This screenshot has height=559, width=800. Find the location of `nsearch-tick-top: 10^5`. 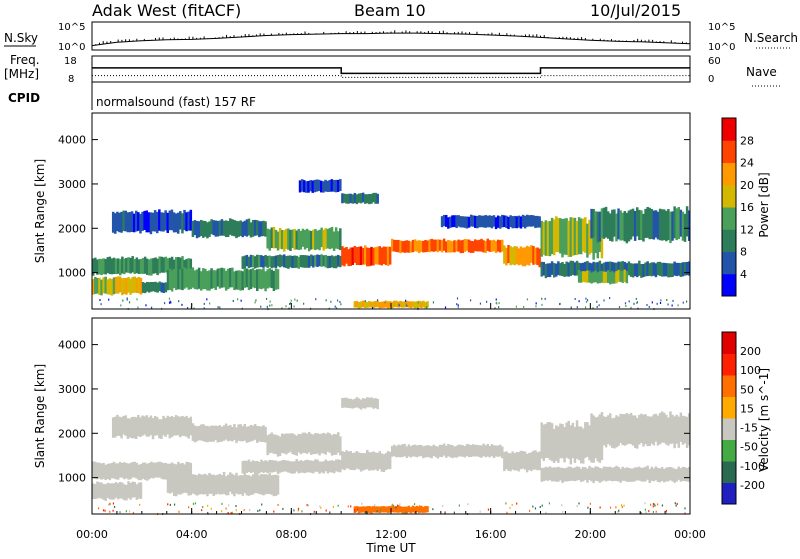

nsearch-tick-top: 10^5 is located at coordinates (721, 27).